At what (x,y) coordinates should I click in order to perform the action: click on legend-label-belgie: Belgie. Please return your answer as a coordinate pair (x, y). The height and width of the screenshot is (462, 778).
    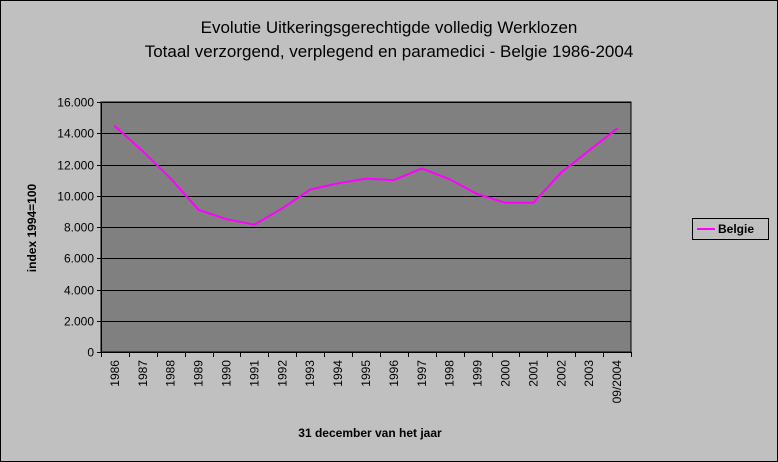
    Looking at the image, I should click on (736, 229).